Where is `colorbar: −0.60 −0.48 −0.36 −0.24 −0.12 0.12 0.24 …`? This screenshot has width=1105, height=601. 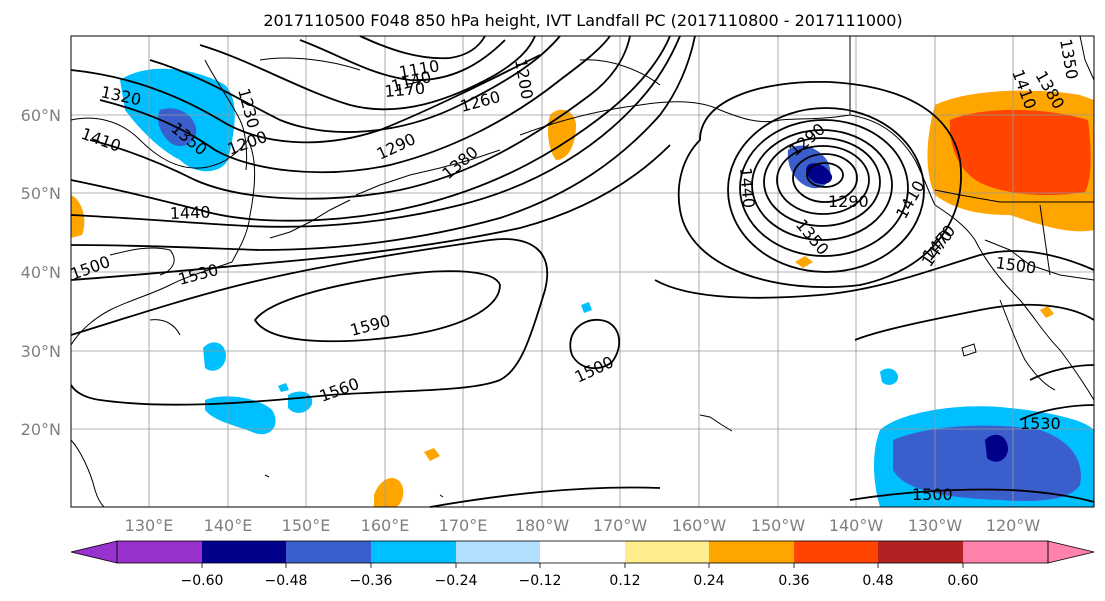 colorbar: −0.60 −0.48 −0.36 −0.24 −0.12 0.12 0.24 … is located at coordinates (582, 564).